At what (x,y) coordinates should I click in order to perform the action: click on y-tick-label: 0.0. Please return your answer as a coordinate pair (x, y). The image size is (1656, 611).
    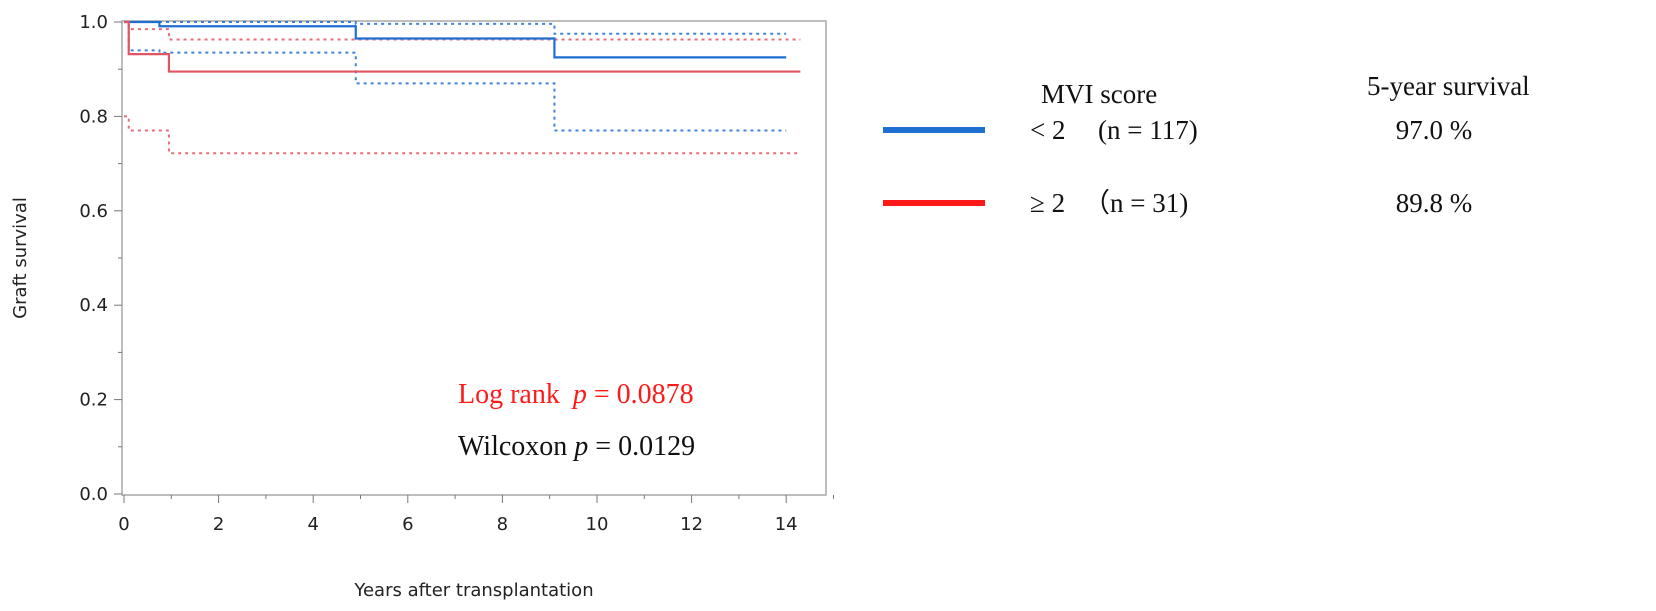
    Looking at the image, I should click on (93, 494).